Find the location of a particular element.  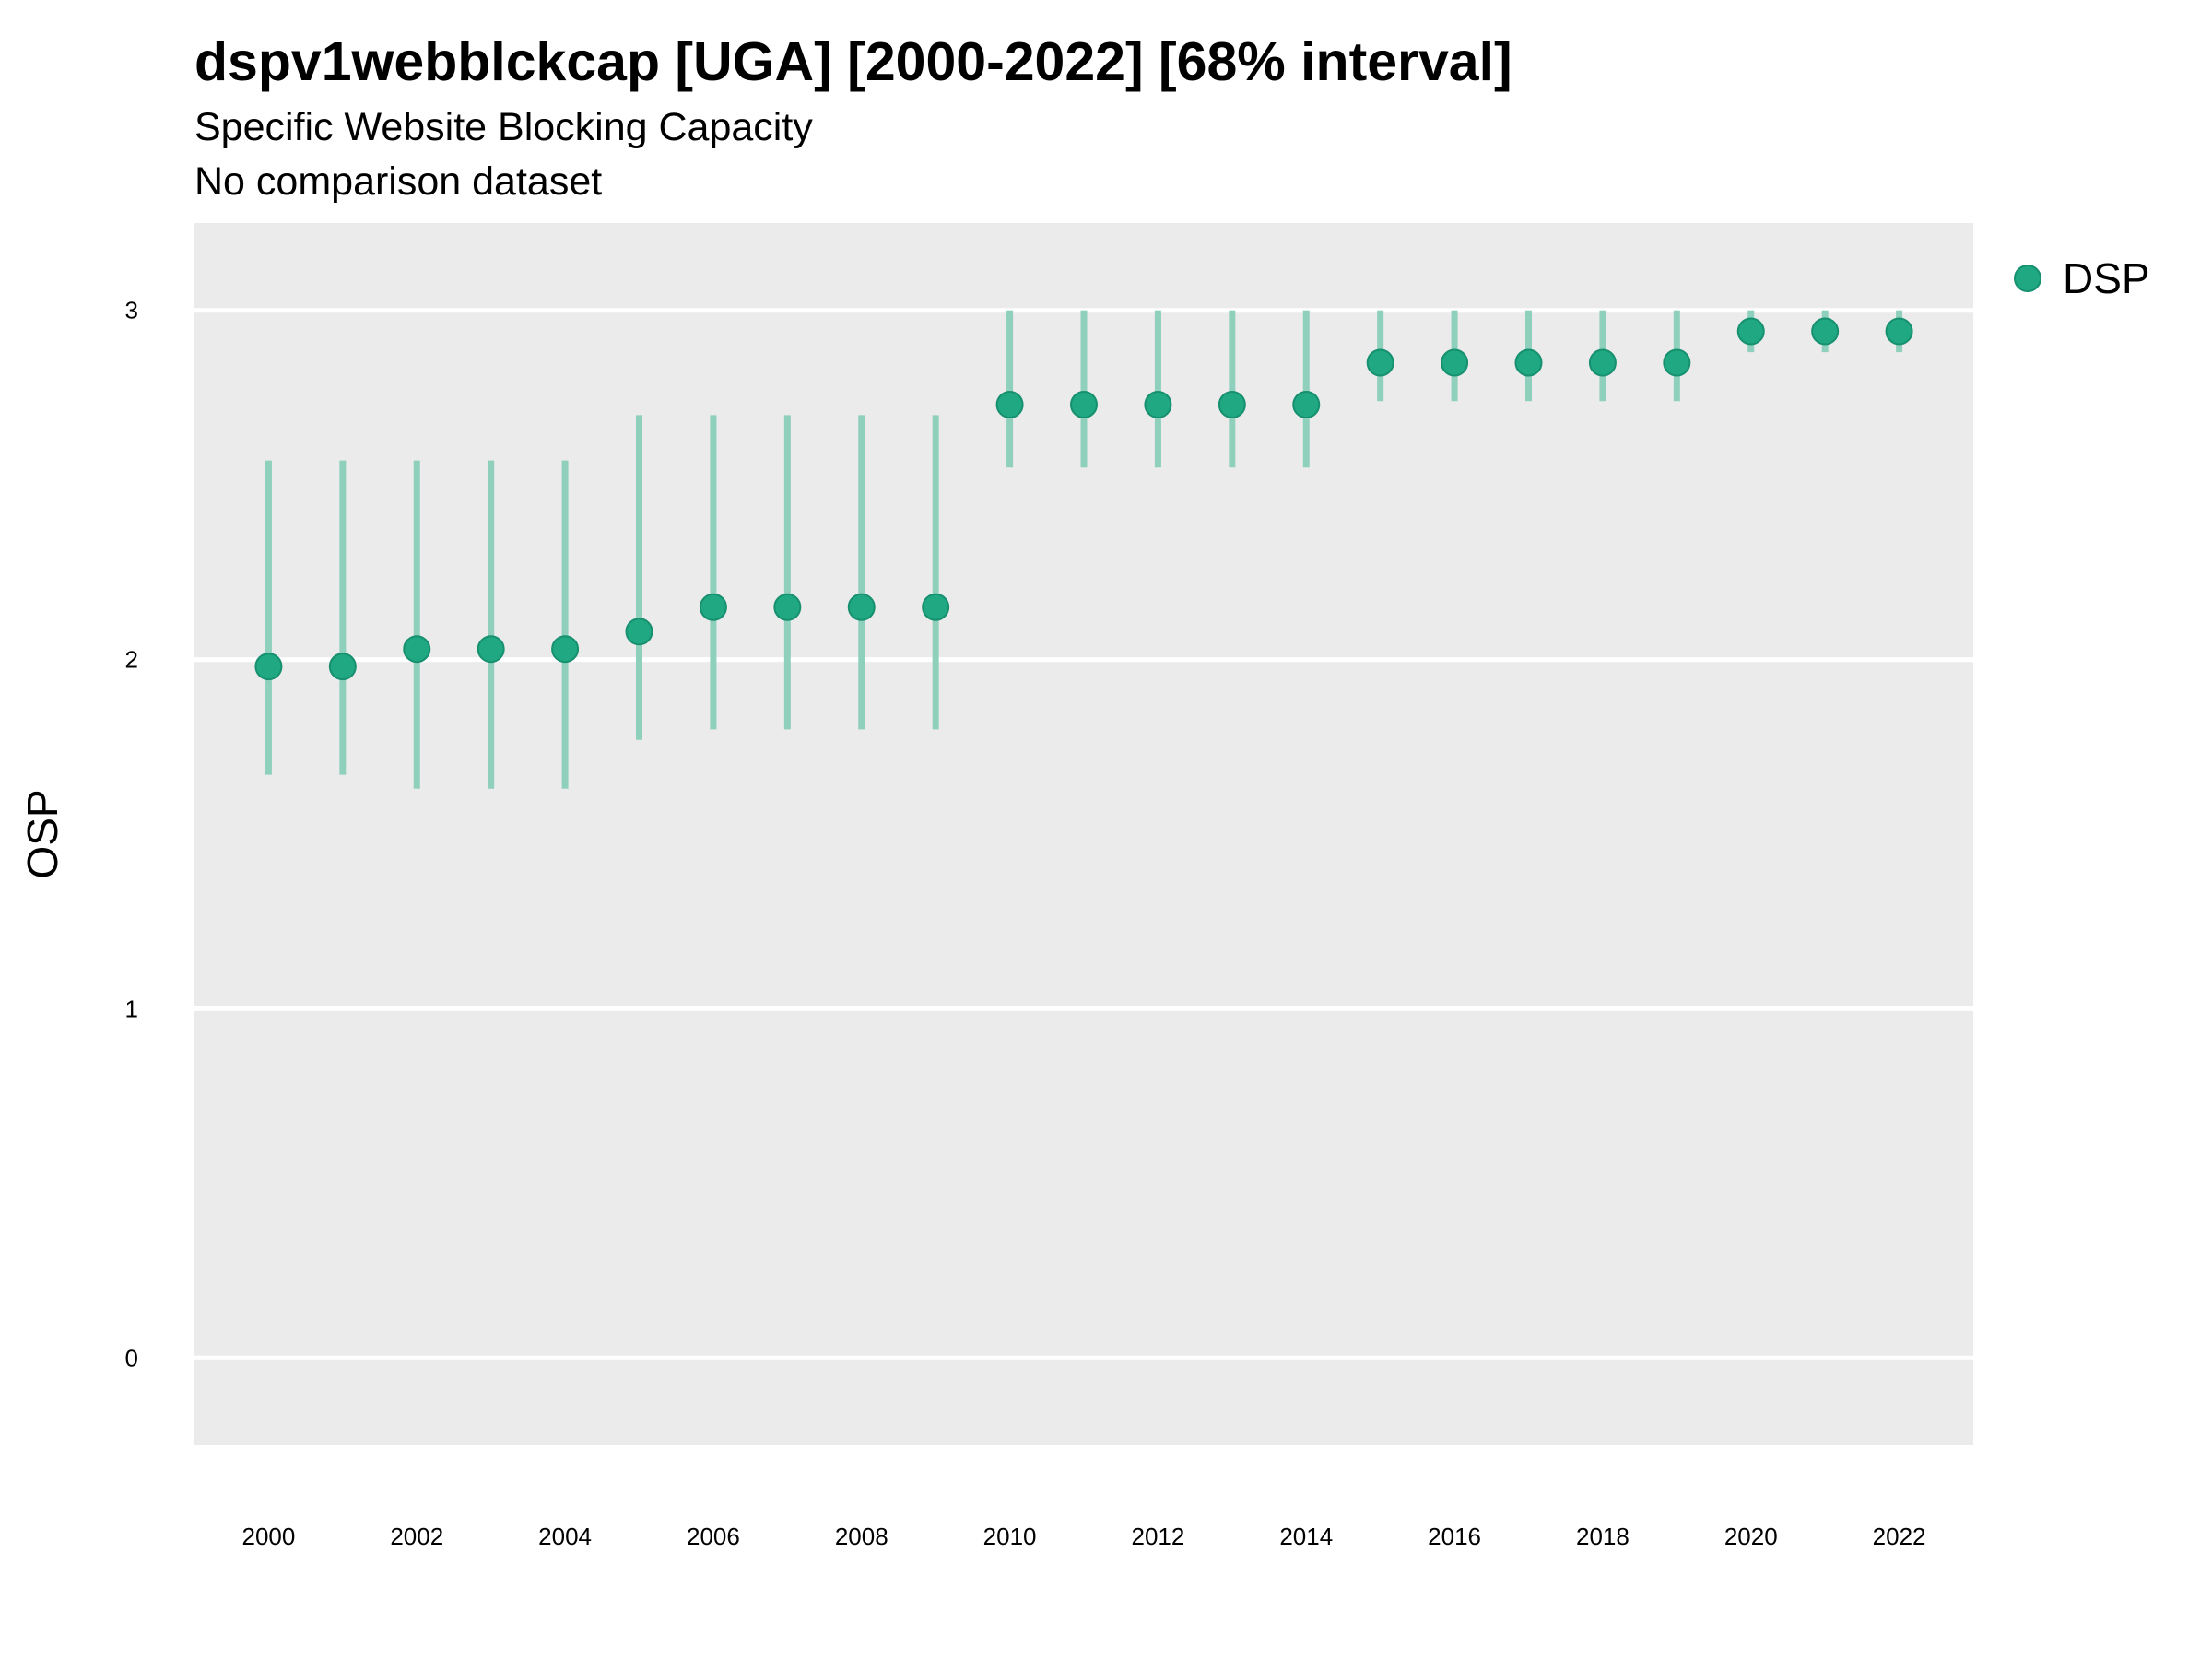

x-tick-label: 2020 is located at coordinates (1751, 1536).